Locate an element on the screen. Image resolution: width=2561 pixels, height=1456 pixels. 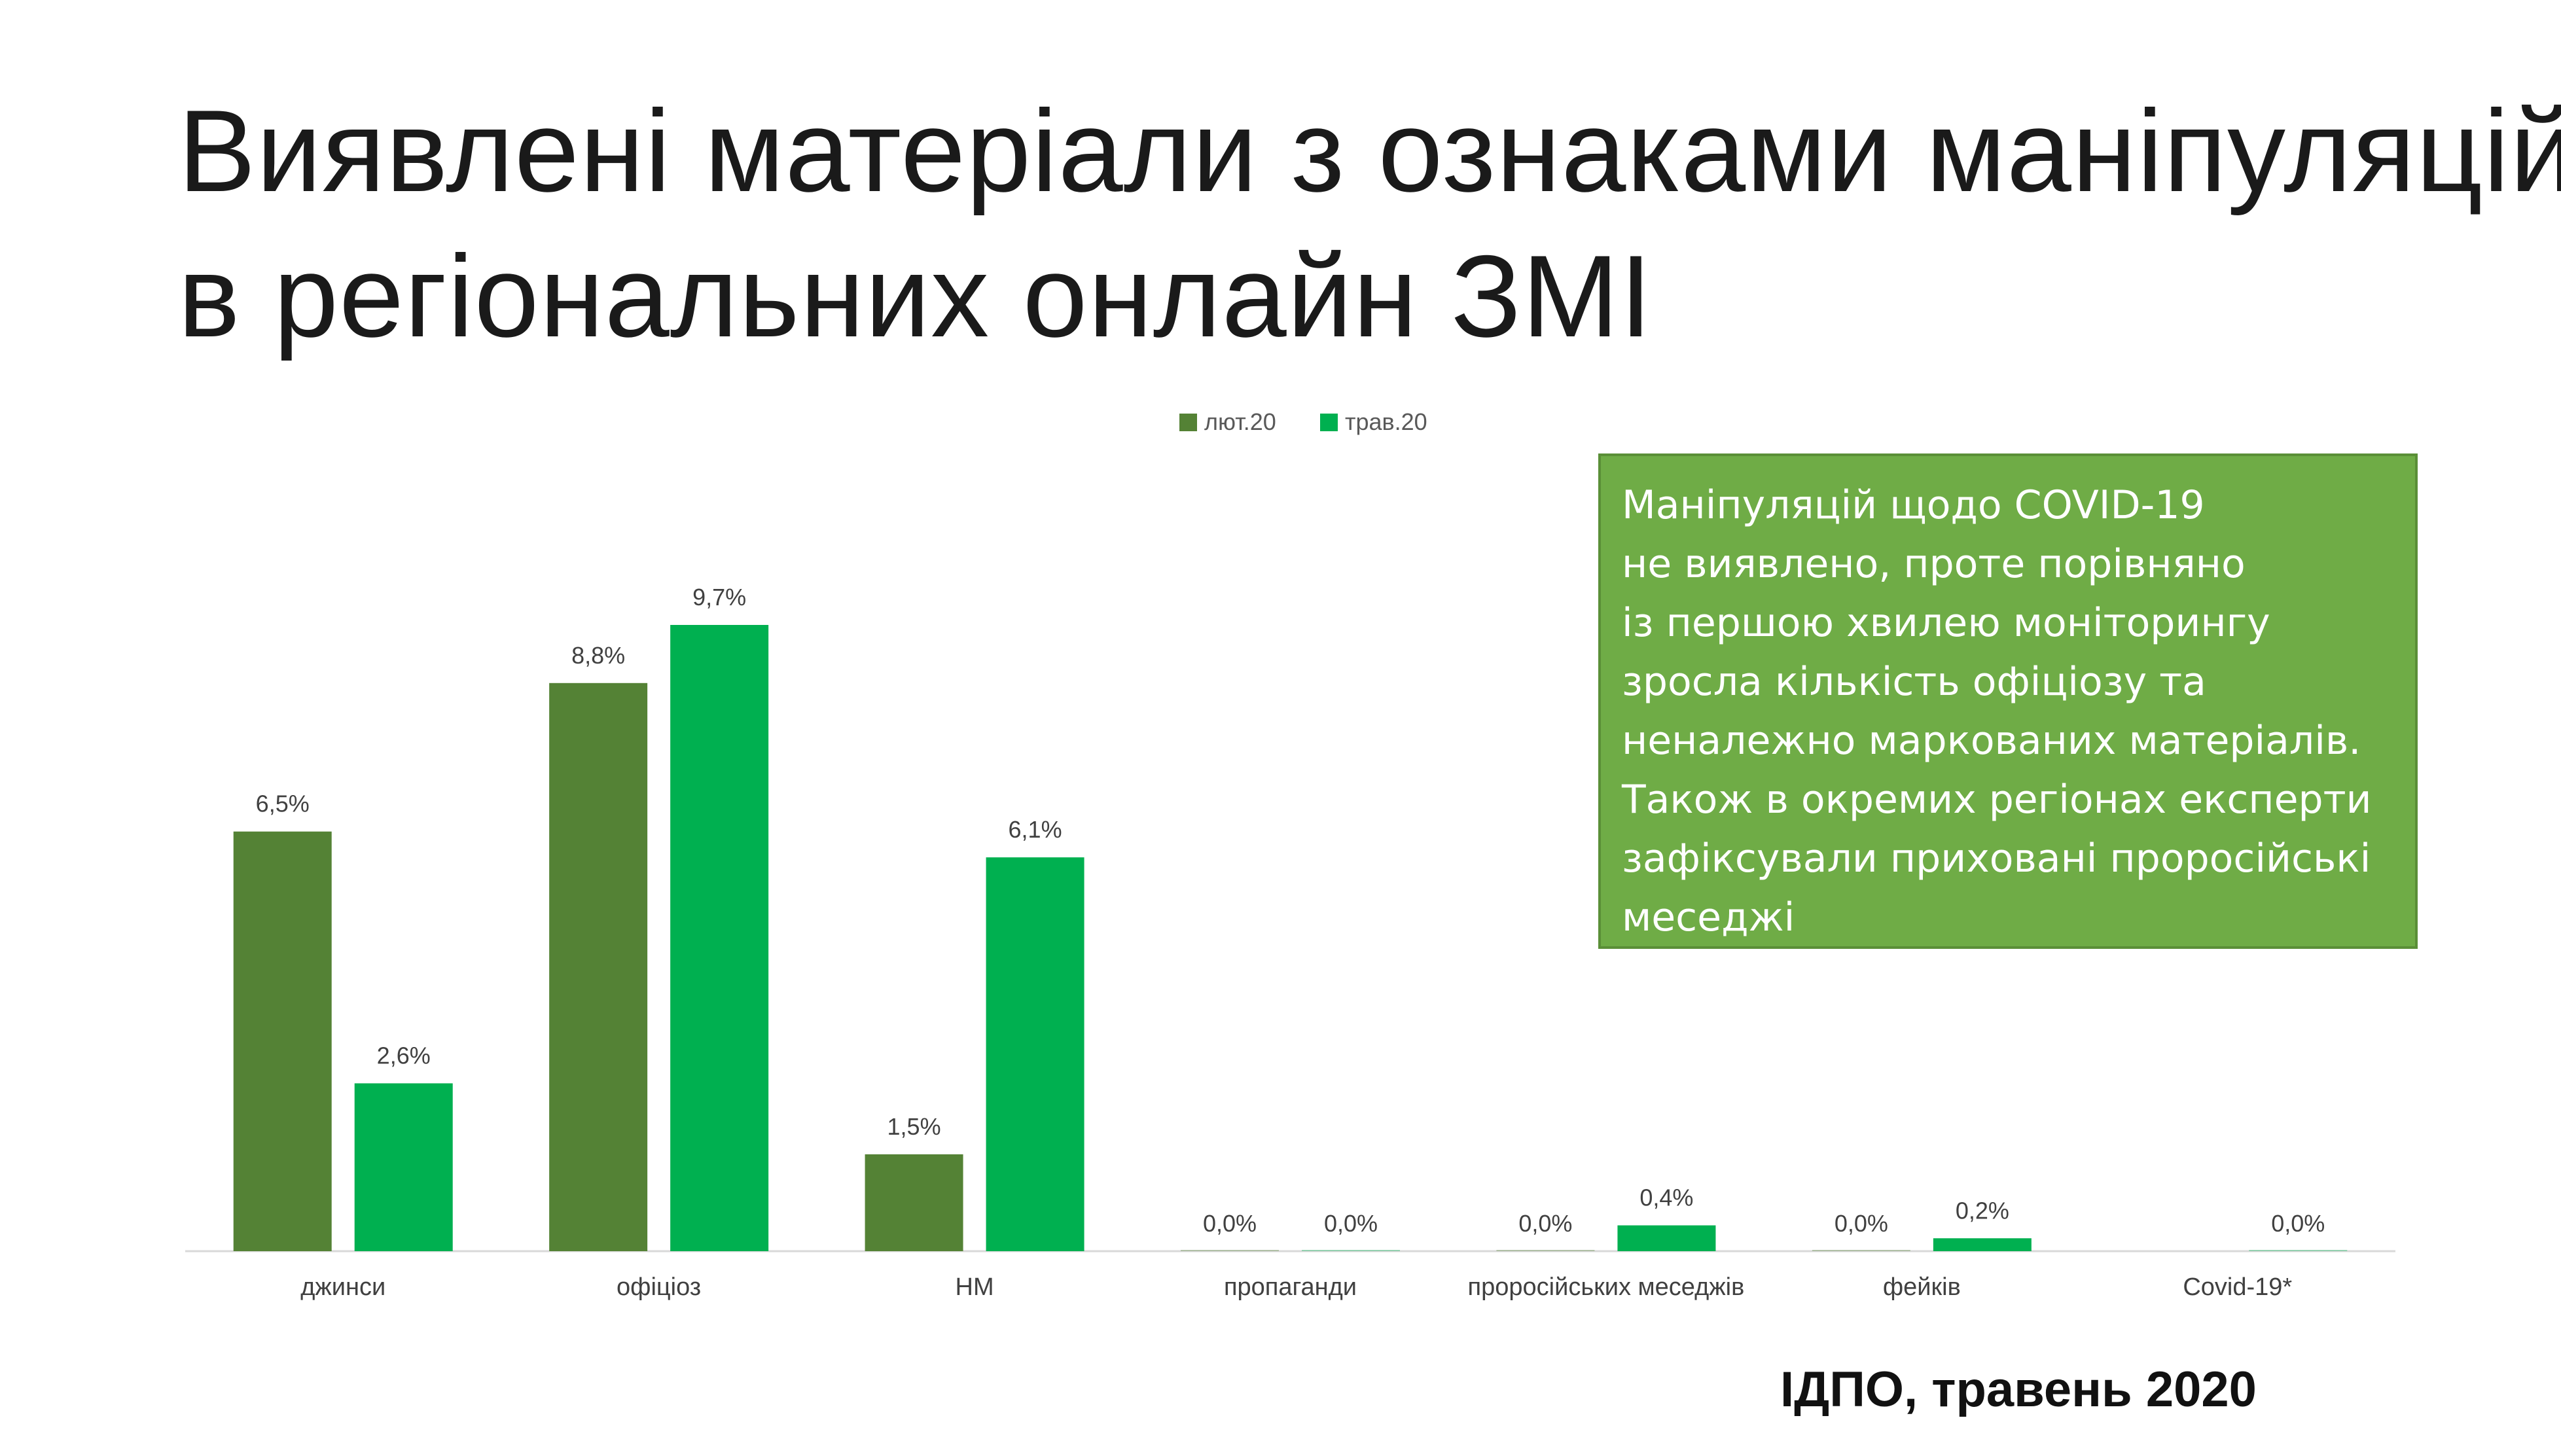
legend-label: трав.20 is located at coordinates (1386, 421).